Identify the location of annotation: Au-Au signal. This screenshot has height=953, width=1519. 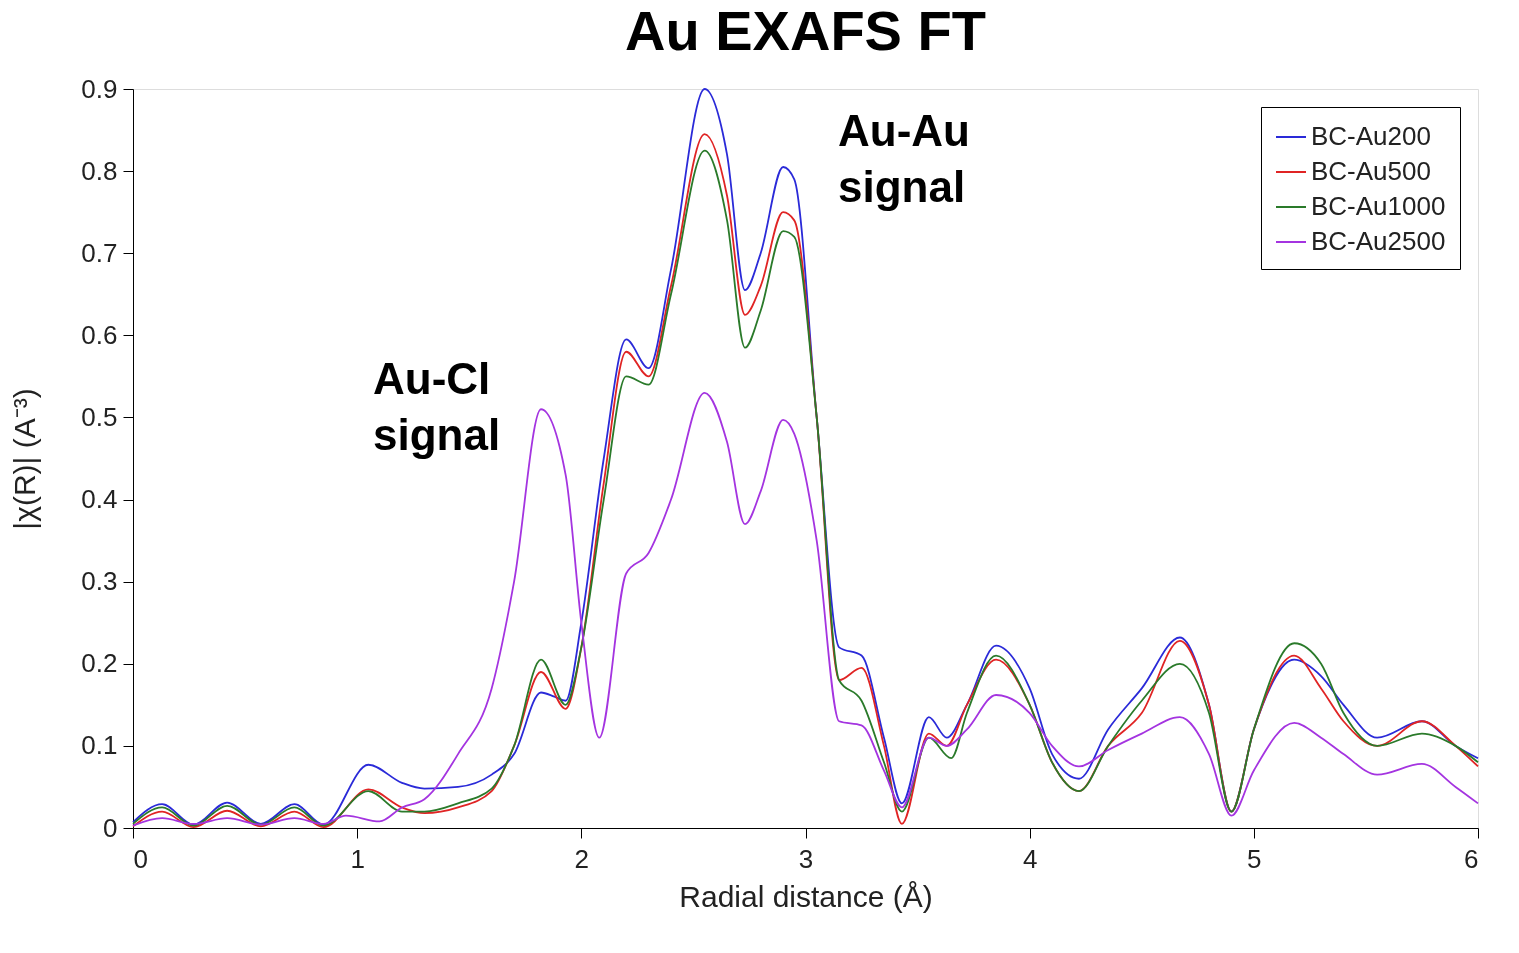
(904, 158).